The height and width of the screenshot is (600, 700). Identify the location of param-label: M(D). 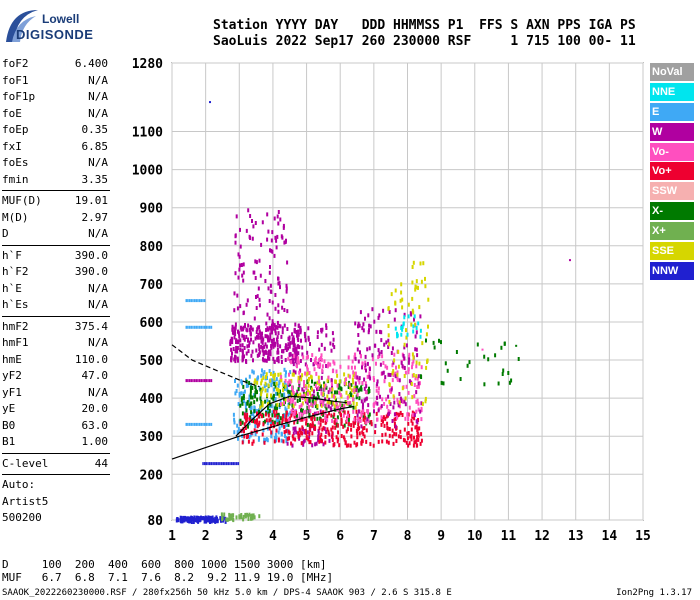
(15, 217).